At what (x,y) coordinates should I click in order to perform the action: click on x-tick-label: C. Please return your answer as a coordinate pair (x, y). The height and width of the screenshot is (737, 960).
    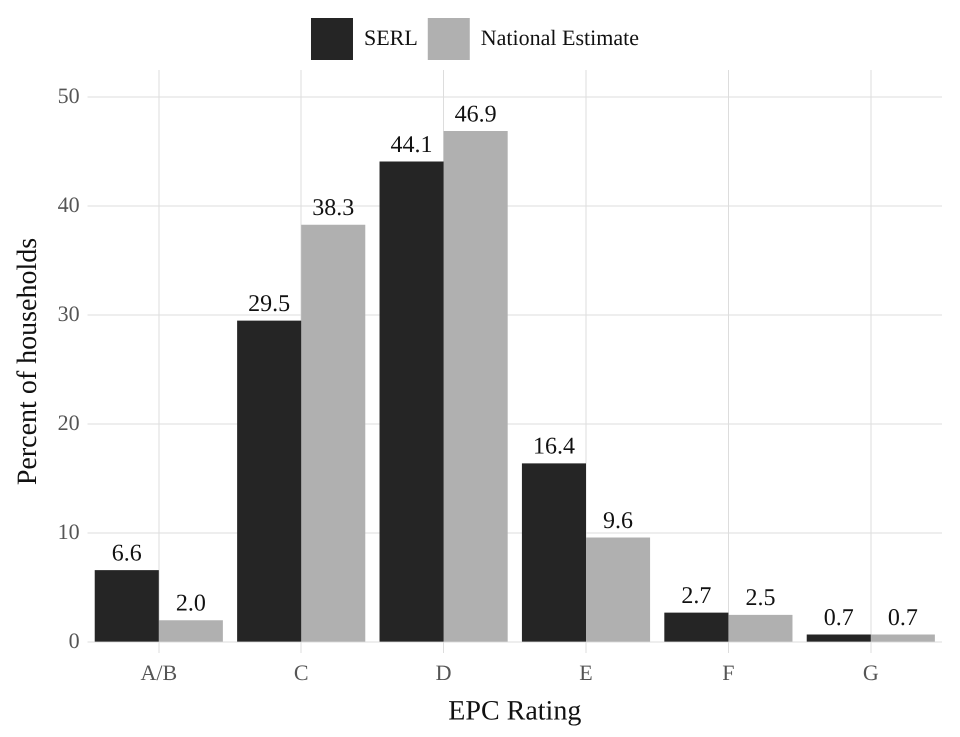
    Looking at the image, I should click on (301, 672).